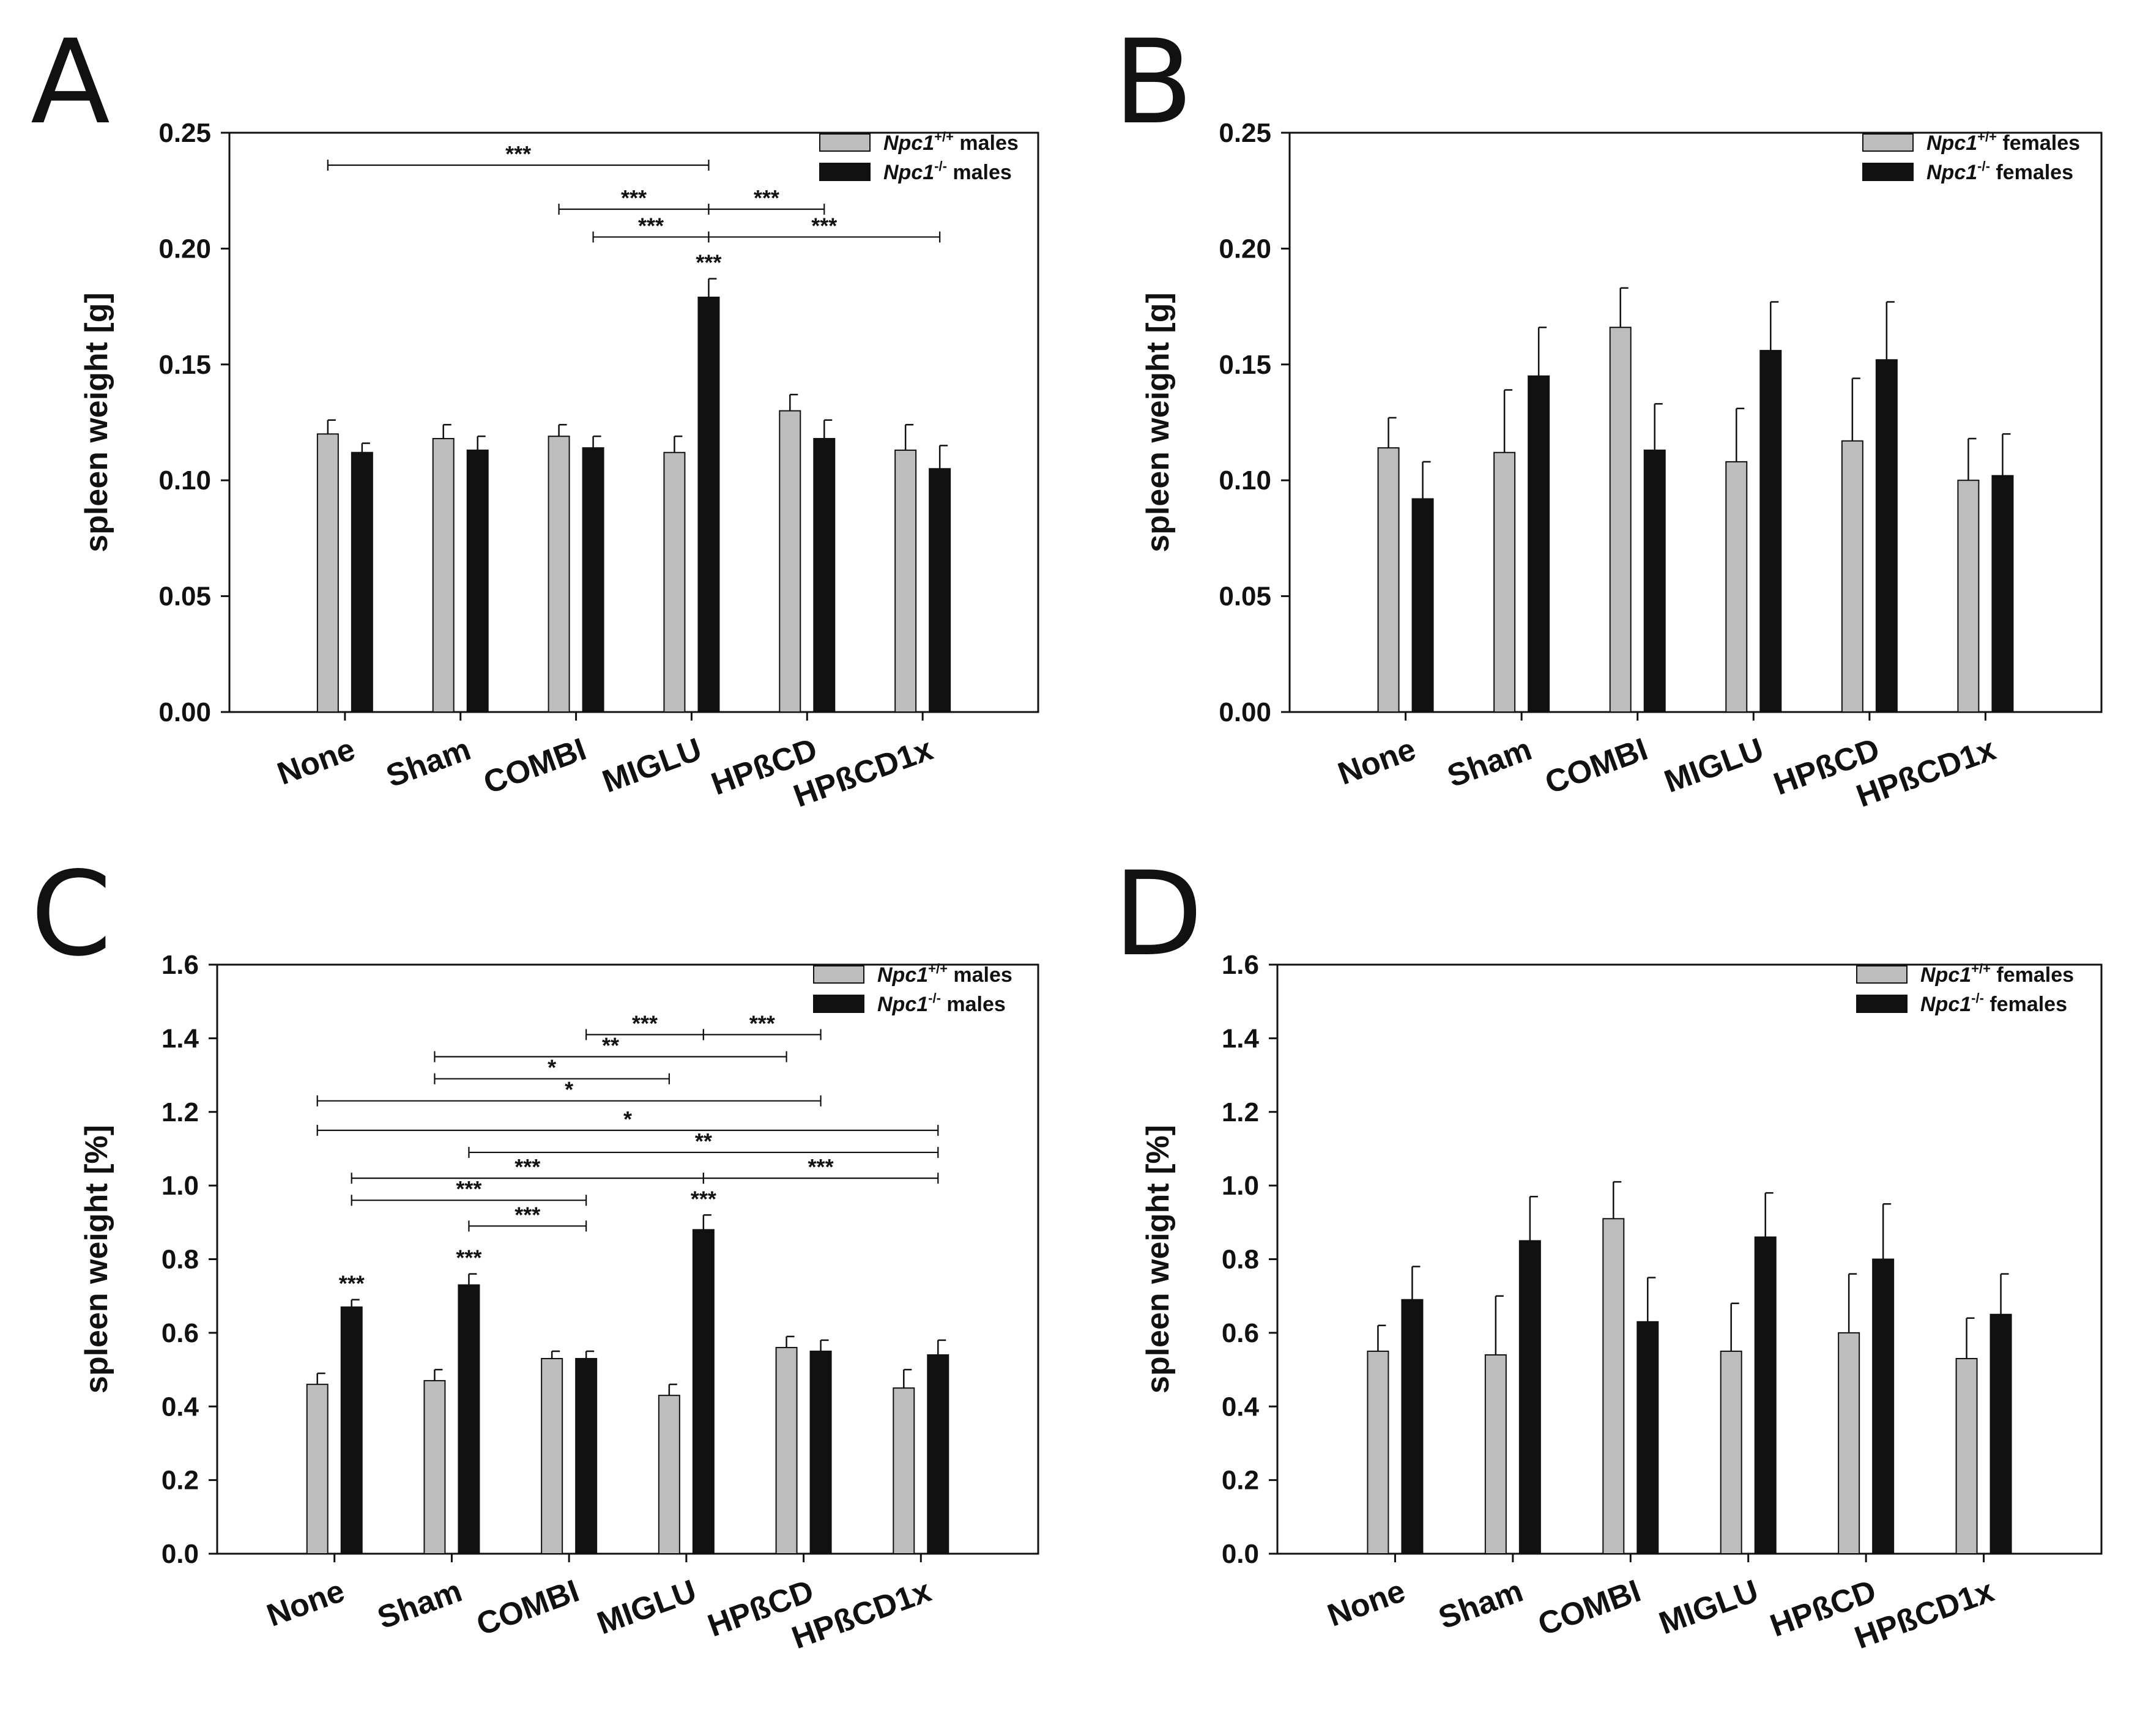 The image size is (2151, 1736). I want to click on y-tick-label: 1.0, so click(181, 1186).